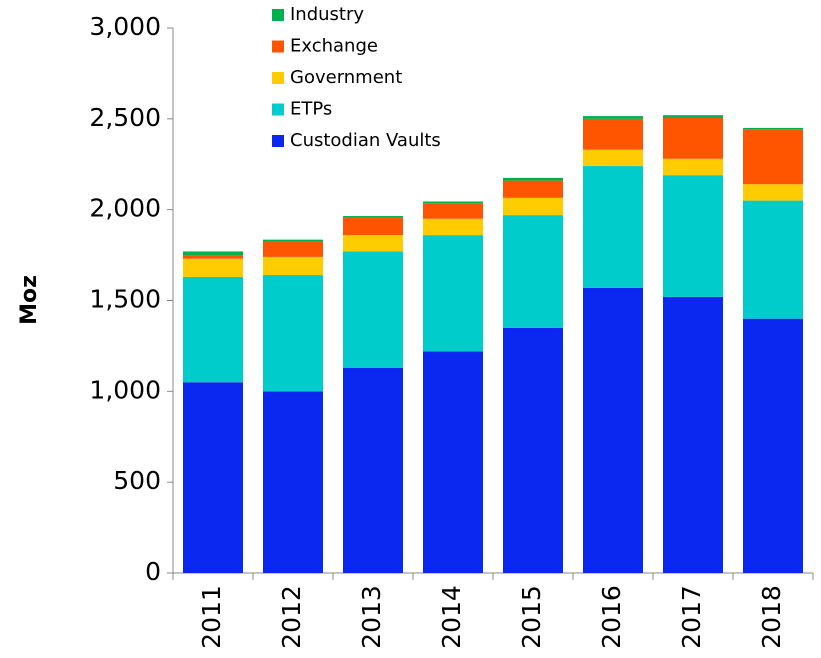  I want to click on x-tick-label: 2012, so click(291, 617).